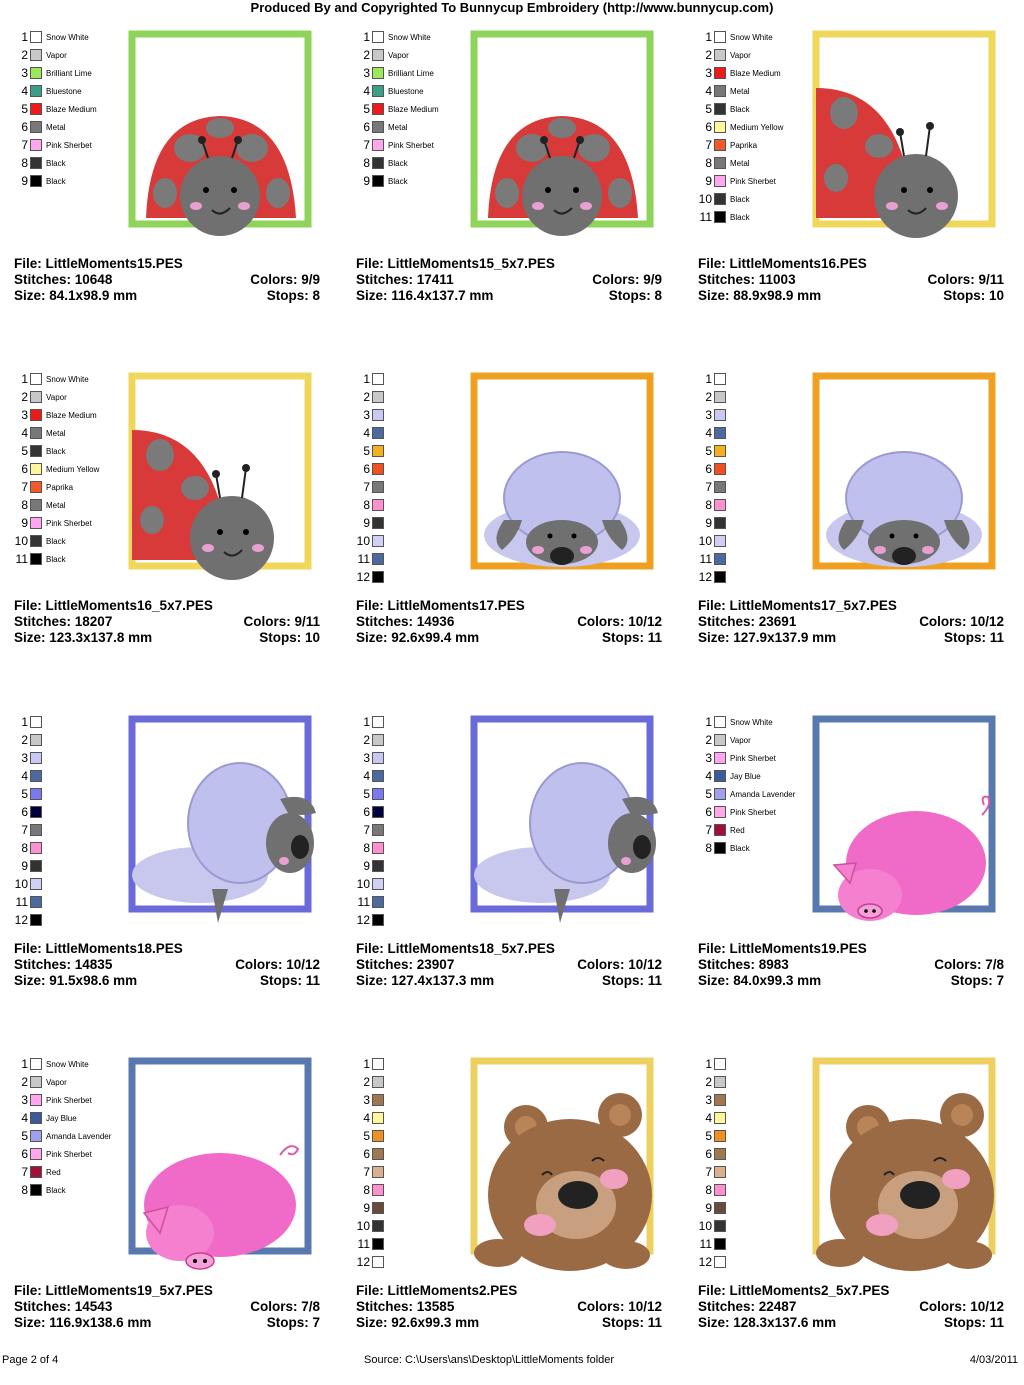  What do you see at coordinates (435, 637) in the screenshot?
I see `design-size: 92.6x99.4 mm` at bounding box center [435, 637].